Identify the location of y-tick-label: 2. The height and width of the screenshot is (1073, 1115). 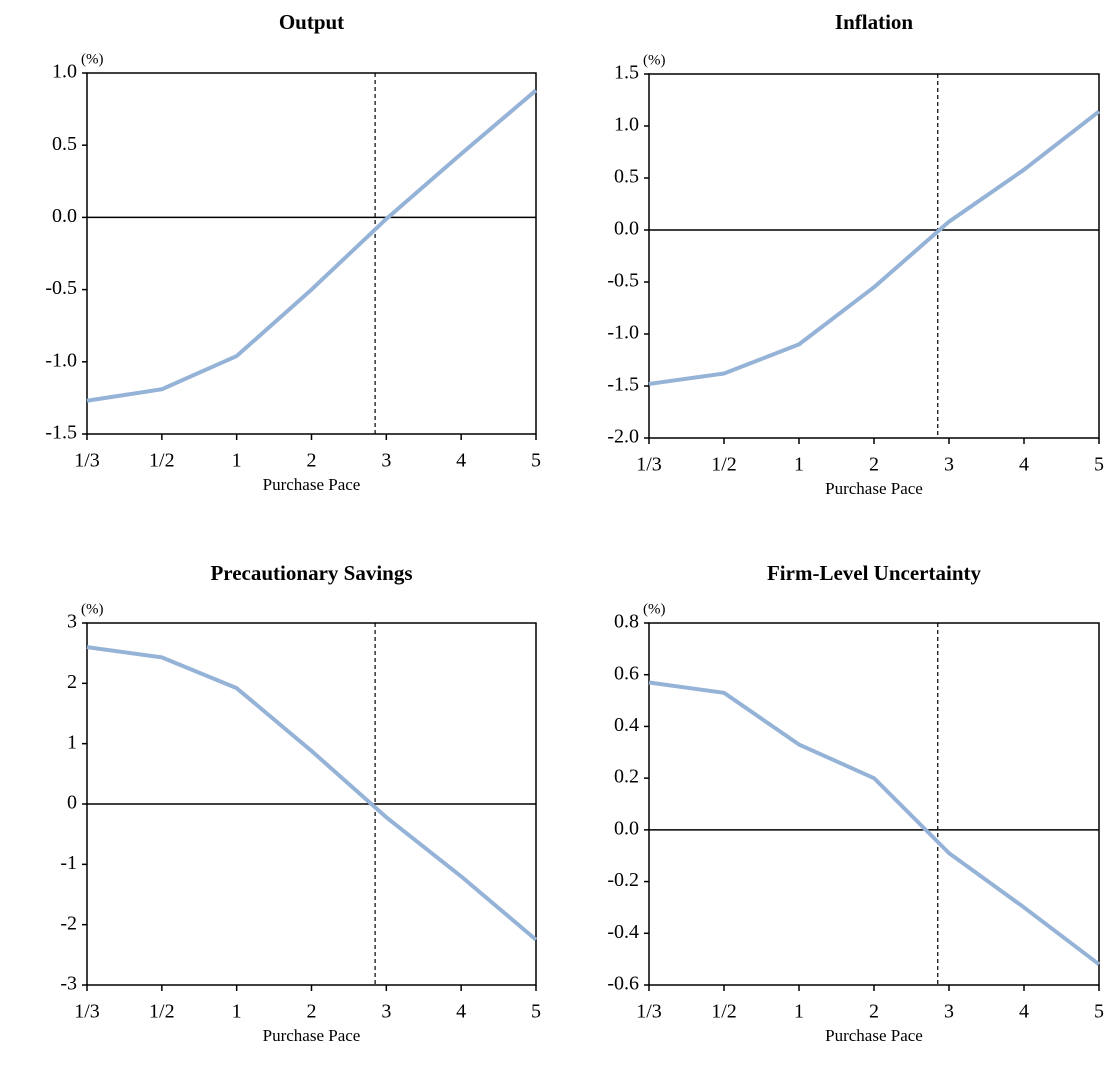
(72, 682).